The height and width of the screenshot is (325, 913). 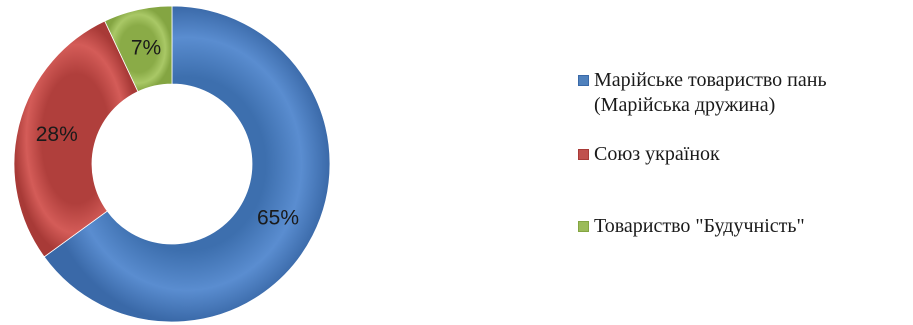 I want to click on slice-data-label: 65%, so click(x=278, y=218).